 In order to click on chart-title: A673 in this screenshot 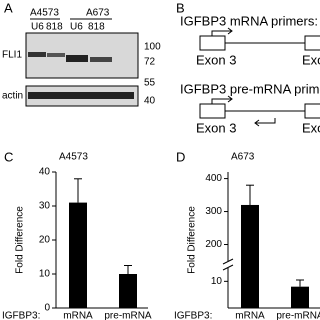, I will do `click(243, 157)`.